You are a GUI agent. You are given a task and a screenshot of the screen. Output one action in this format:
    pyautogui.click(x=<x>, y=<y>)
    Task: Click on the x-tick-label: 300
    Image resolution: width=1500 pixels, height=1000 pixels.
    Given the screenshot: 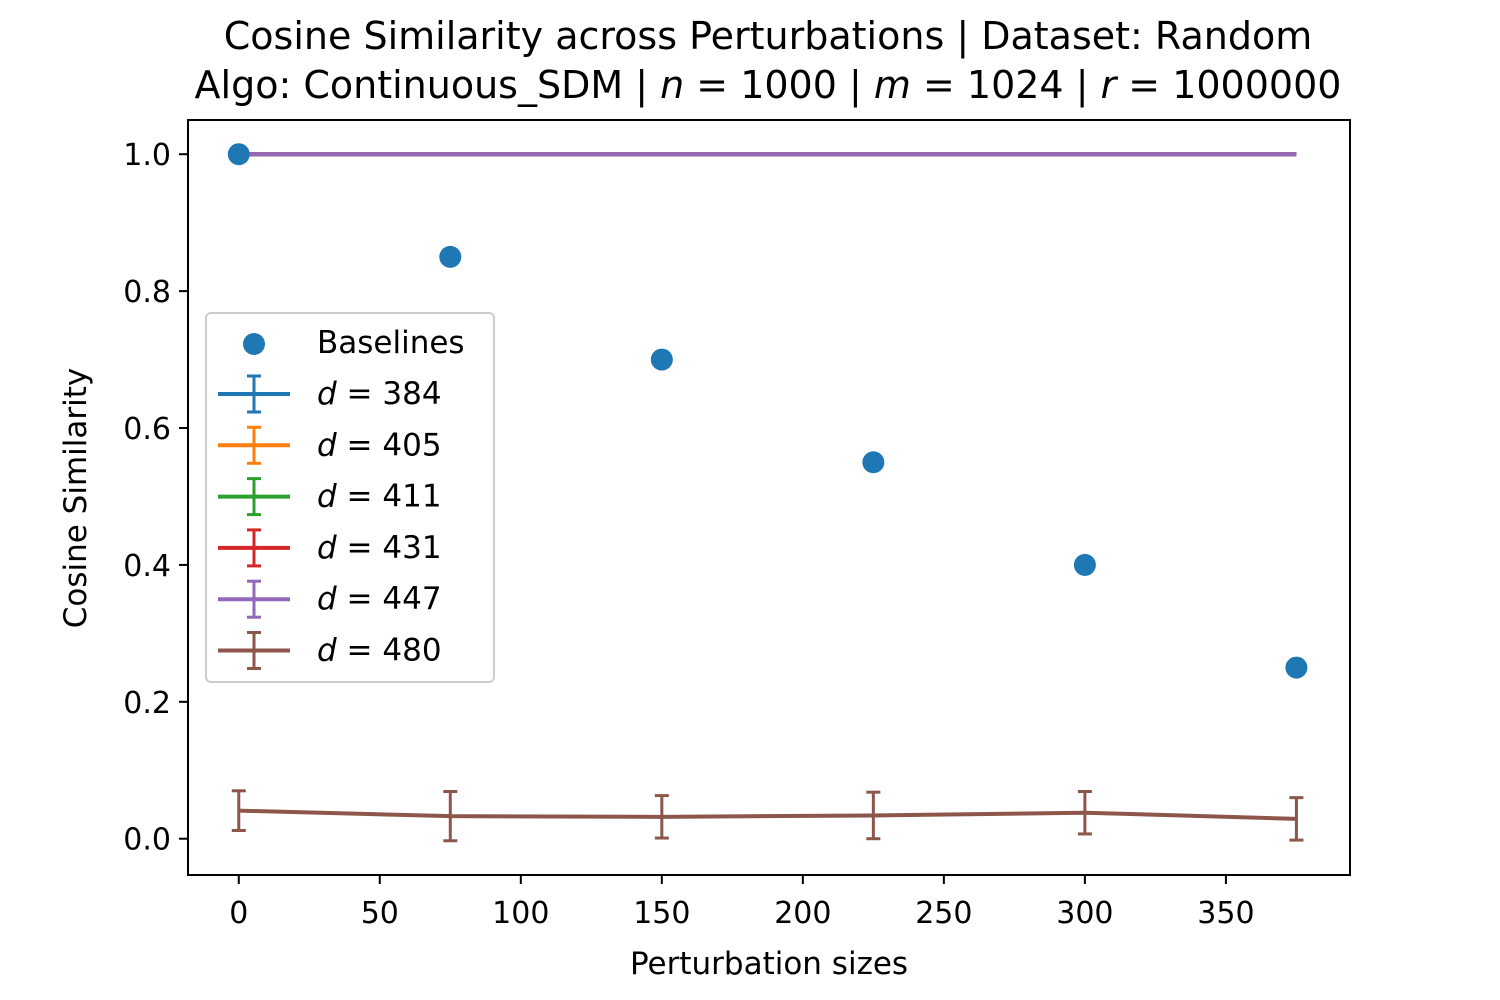 What is the action you would take?
    pyautogui.click(x=1084, y=913)
    